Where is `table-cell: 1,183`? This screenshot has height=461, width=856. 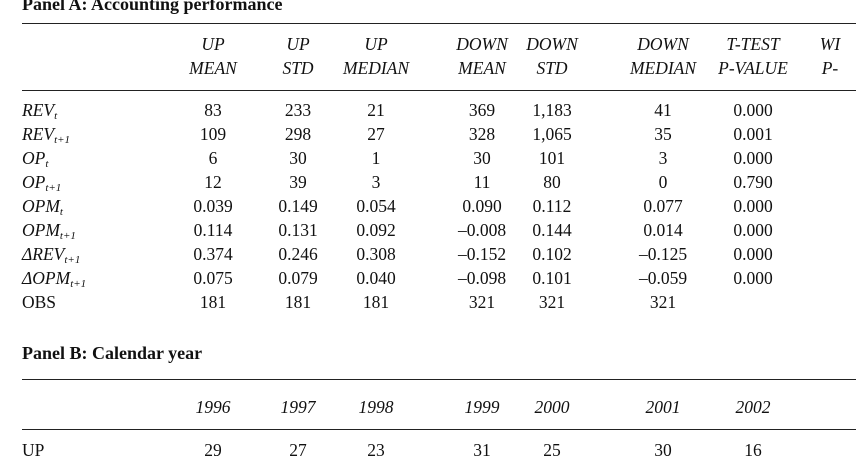
table-cell: 1,183 is located at coordinates (552, 110).